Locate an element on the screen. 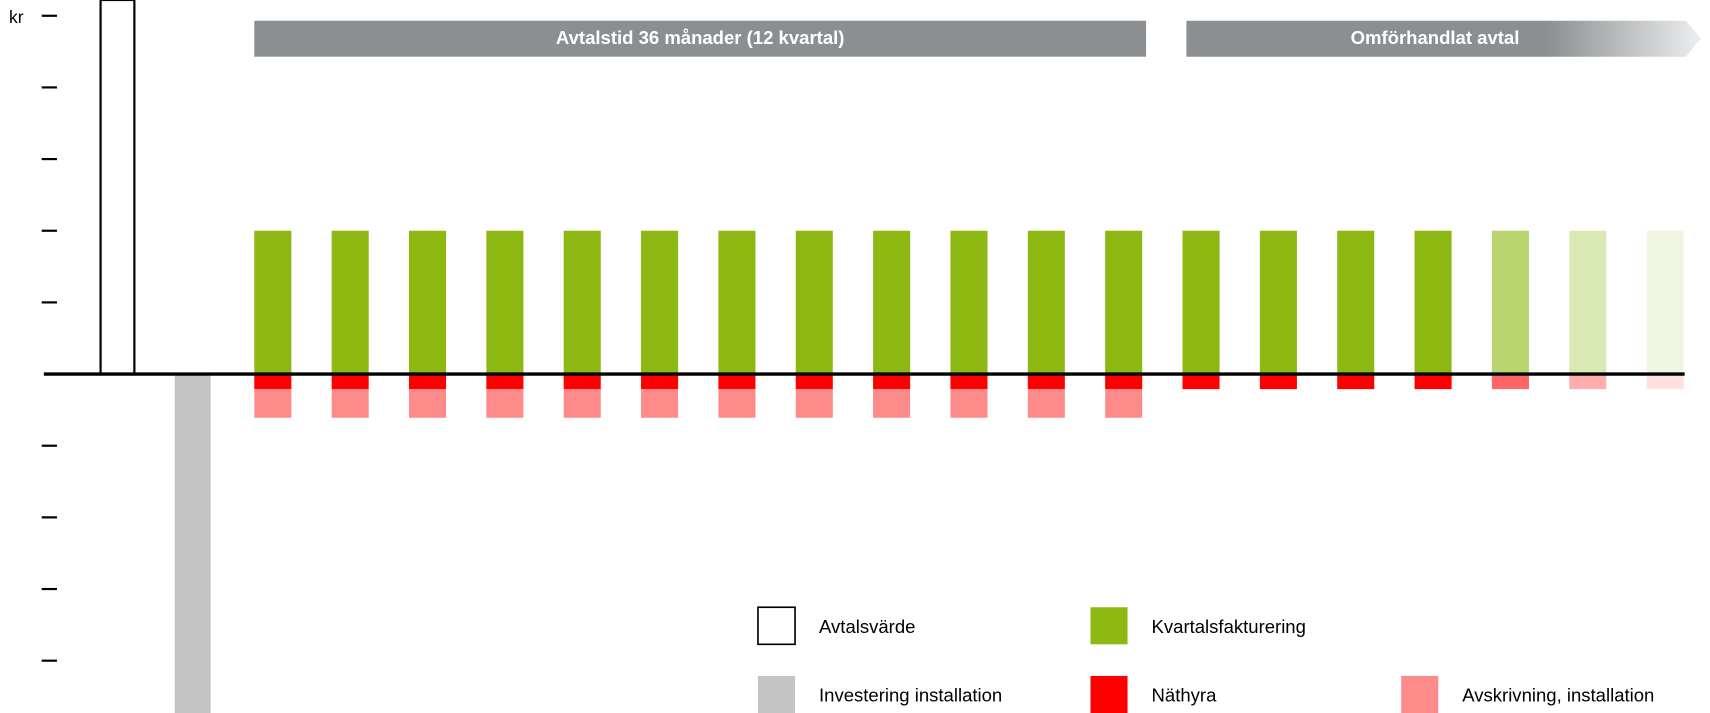 The height and width of the screenshot is (713, 1710). period-arrow is located at coordinates (1444, 38).